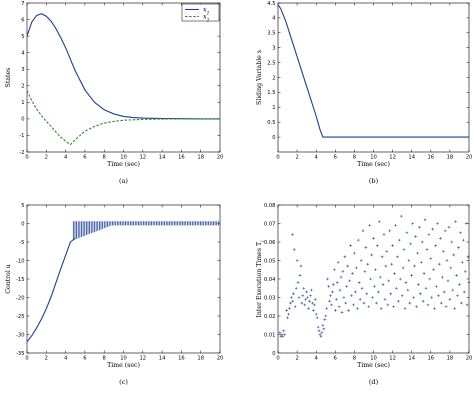 The height and width of the screenshot is (402, 474). What do you see at coordinates (469, 158) in the screenshot?
I see `x-tick-label: 20` at bounding box center [469, 158].